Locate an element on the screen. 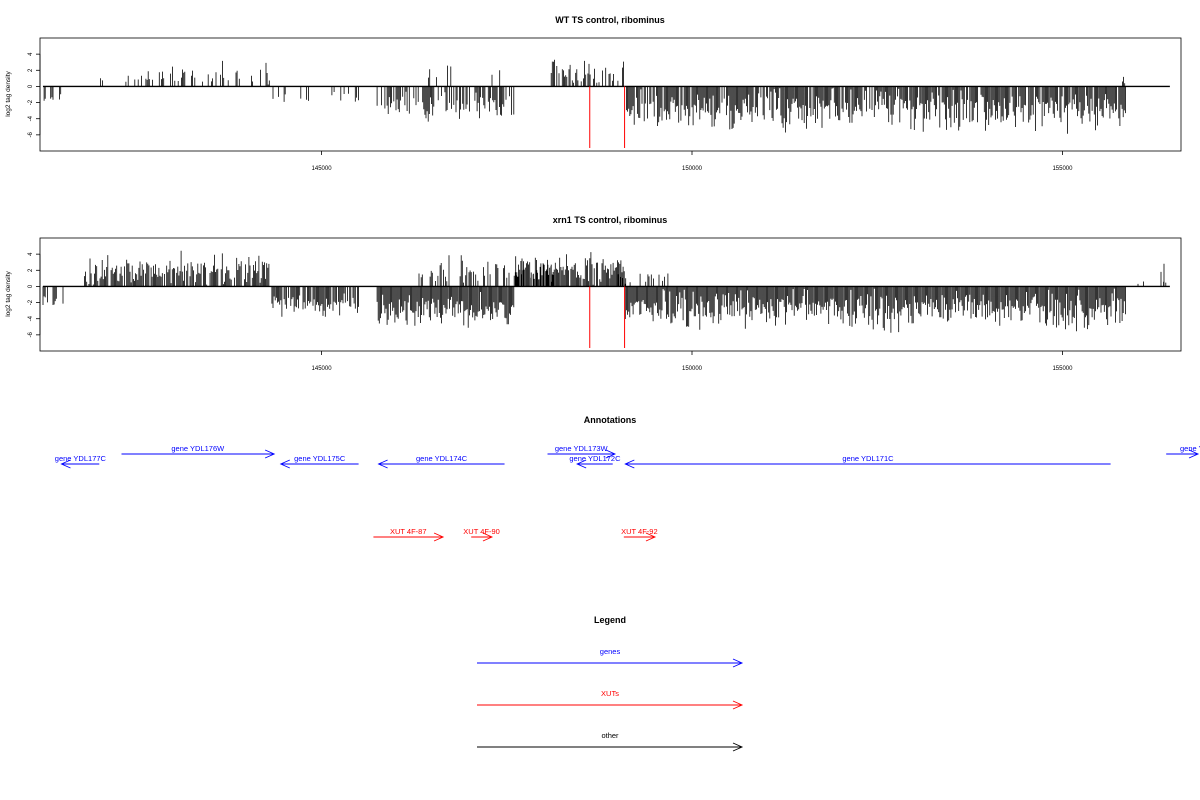 This screenshot has width=1200, height=800. wt-panel-title: WT TS control, ribominus is located at coordinates (610, 20).